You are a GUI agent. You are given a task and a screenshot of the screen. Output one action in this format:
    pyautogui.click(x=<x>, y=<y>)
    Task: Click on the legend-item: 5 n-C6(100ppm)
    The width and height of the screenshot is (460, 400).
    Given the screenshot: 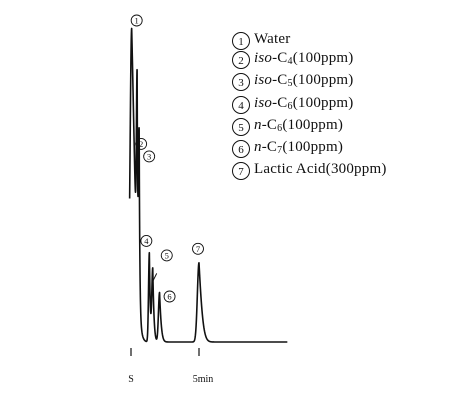 What is the action you would take?
    pyautogui.click(x=309, y=127)
    